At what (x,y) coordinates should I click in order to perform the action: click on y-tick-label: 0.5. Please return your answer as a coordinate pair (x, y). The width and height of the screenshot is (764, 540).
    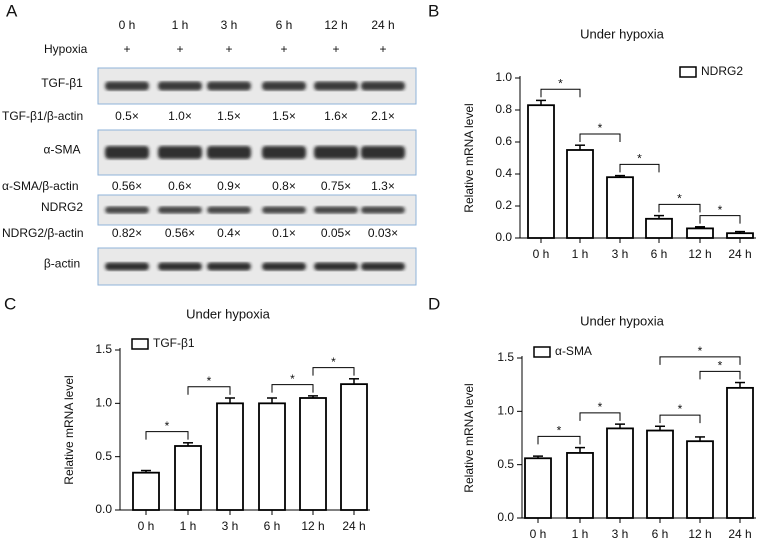
    Looking at the image, I should click on (103, 456).